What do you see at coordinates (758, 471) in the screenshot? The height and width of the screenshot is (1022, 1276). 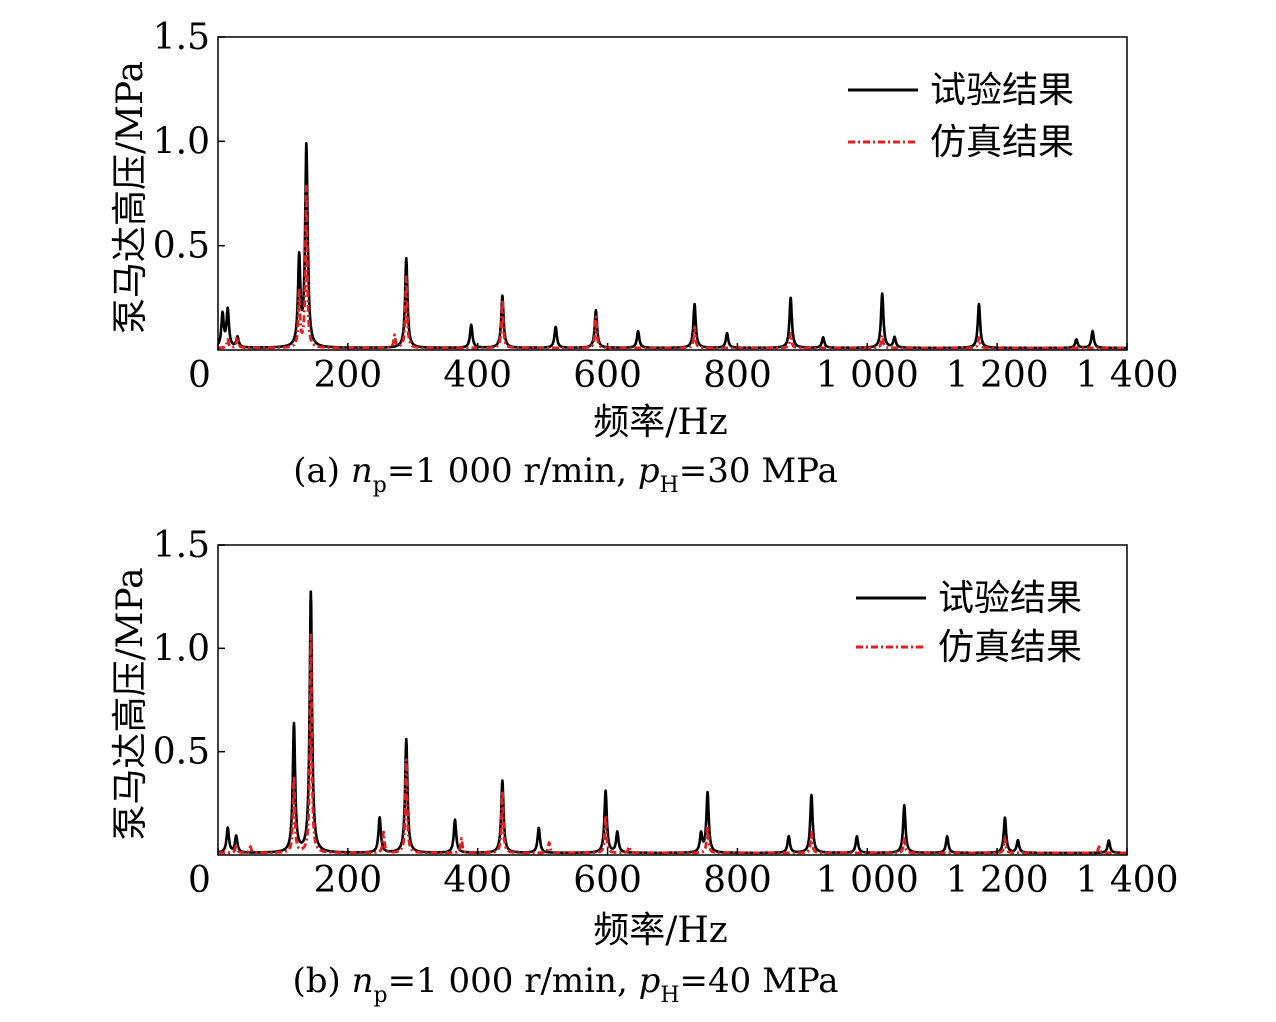 I see `caption-p-eq: =30 MPa` at bounding box center [758, 471].